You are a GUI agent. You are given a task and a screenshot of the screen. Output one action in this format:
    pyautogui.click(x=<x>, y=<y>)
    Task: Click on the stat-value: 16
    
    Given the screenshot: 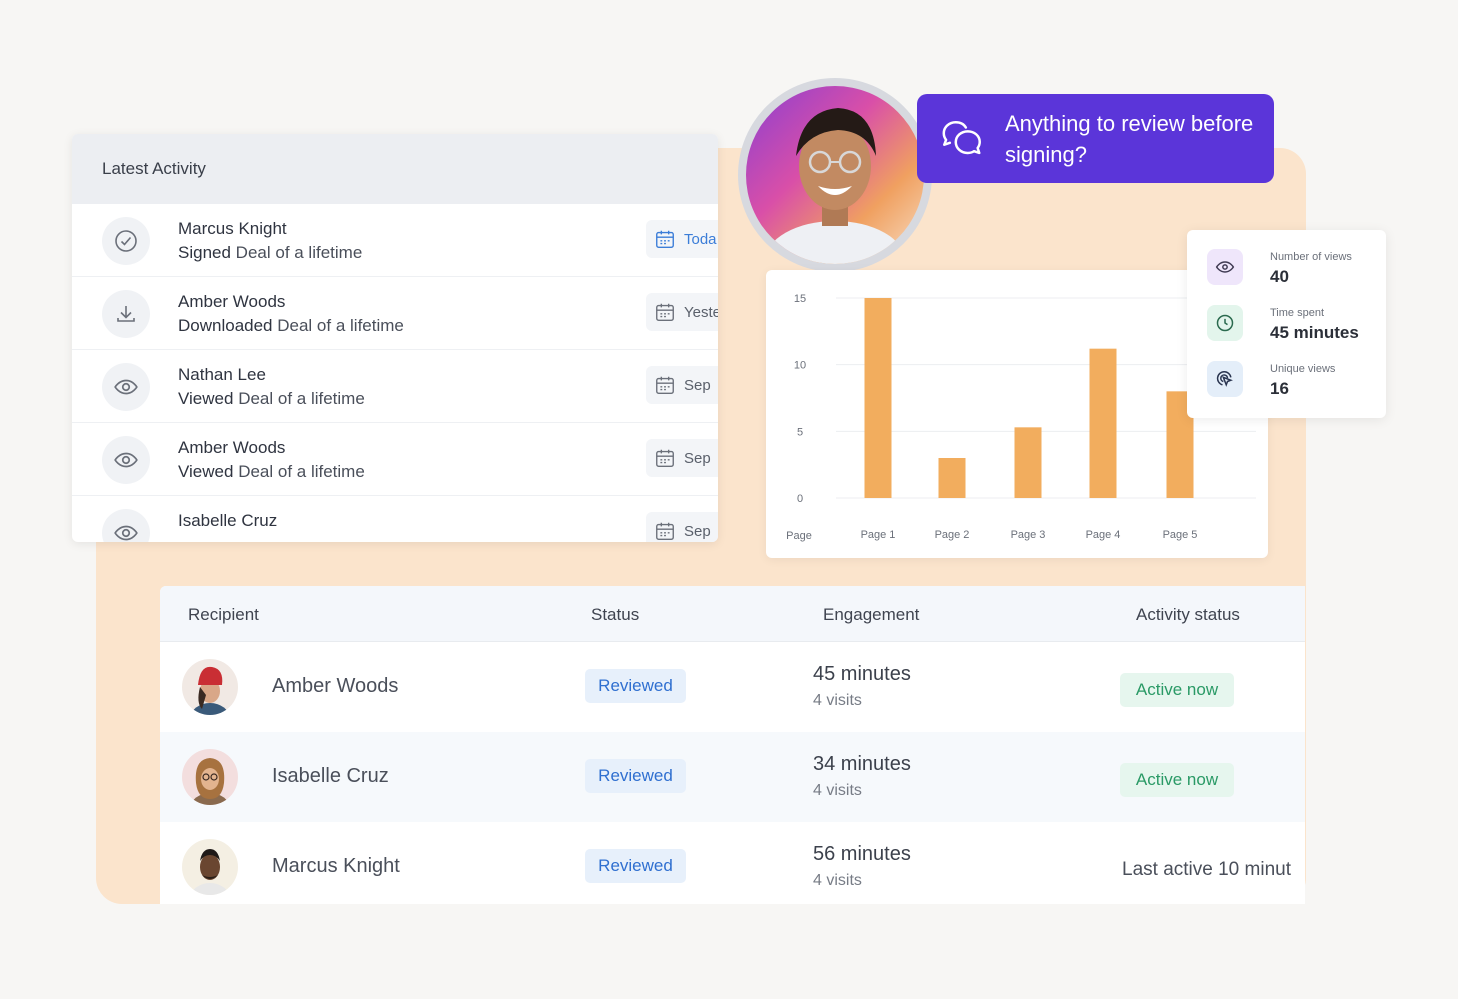 What is the action you would take?
    pyautogui.click(x=1279, y=388)
    